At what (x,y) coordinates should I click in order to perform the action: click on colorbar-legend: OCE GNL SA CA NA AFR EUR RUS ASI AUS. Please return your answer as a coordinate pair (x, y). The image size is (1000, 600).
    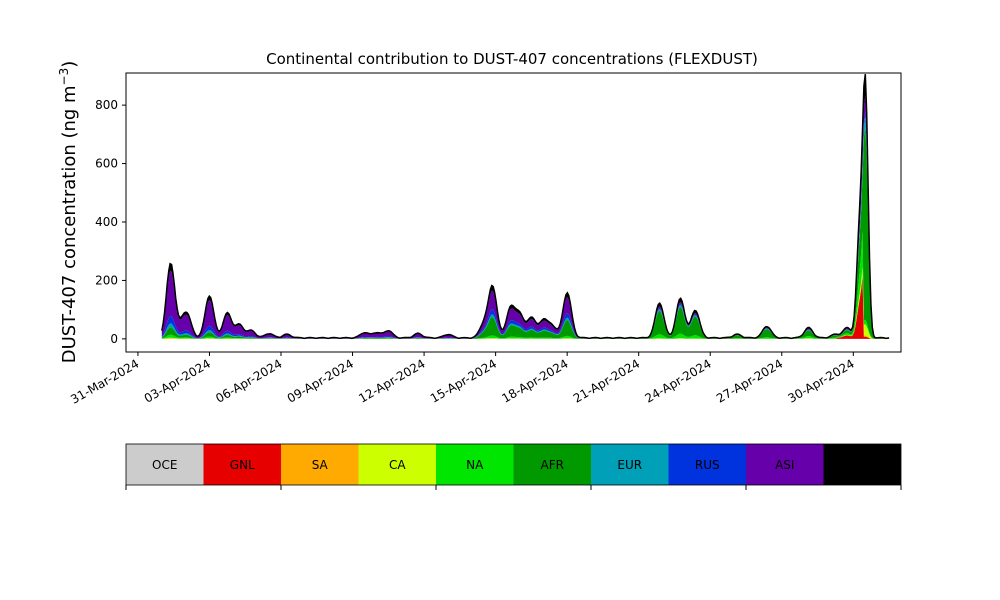
    Looking at the image, I should click on (513, 466).